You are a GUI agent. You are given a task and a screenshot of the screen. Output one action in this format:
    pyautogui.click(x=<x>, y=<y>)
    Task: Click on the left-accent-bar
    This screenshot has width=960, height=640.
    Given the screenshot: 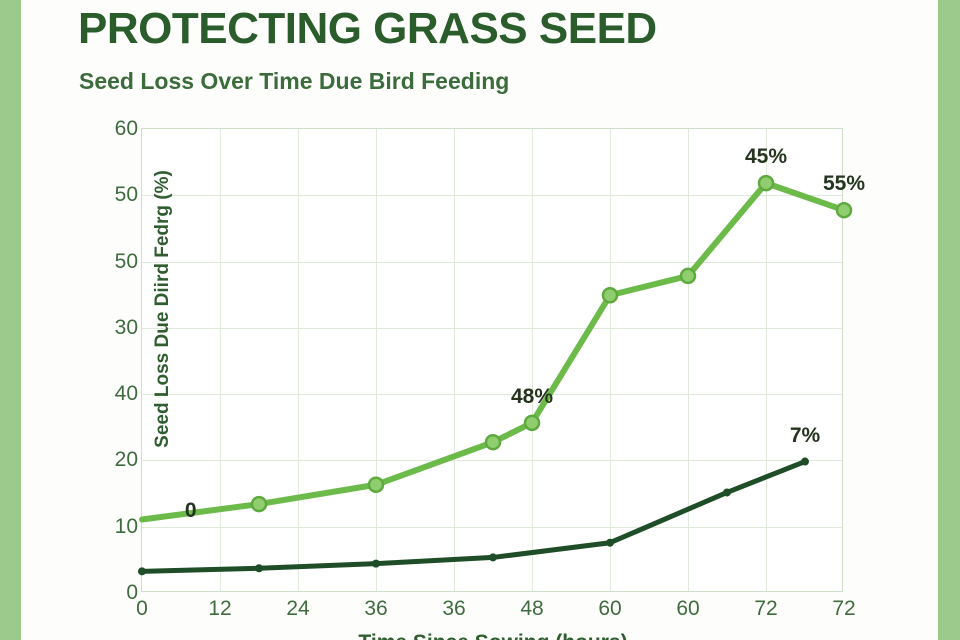 What is the action you would take?
    pyautogui.click(x=10, y=320)
    